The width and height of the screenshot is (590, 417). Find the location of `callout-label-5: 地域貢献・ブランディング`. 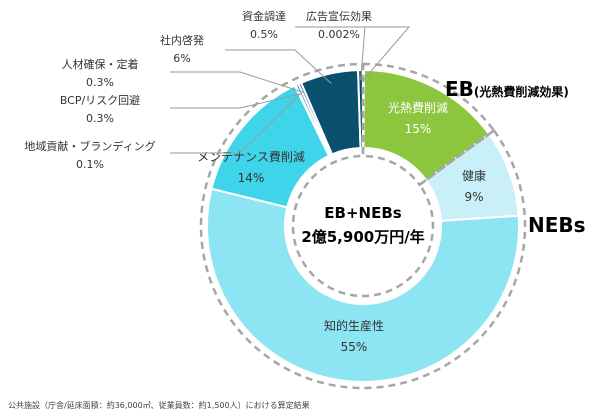

callout-label-5: 地域貢献・ブランディング is located at coordinates (89, 146).